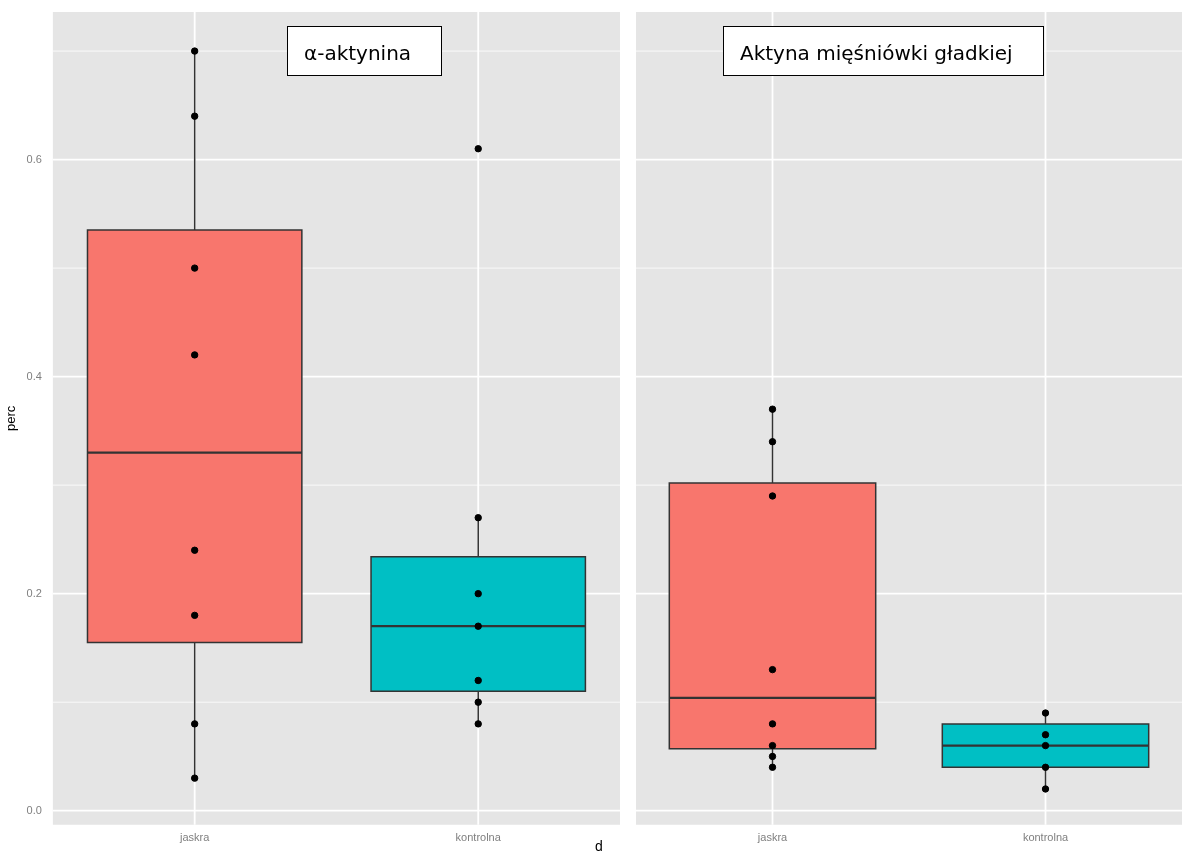 The width and height of the screenshot is (1187, 858). I want to click on y-axis-title: perc, so click(11, 418).